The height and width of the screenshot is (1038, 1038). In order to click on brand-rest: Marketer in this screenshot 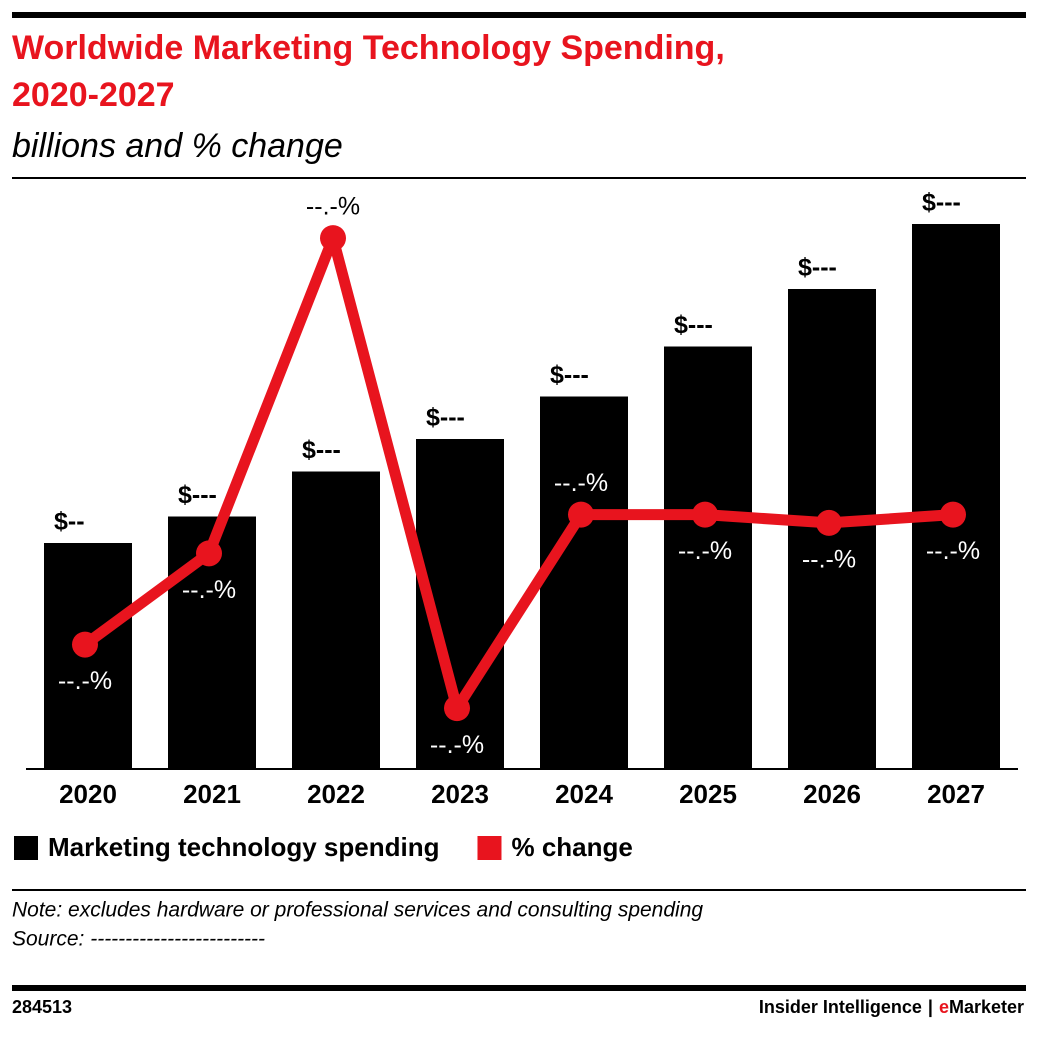, I will do `click(986, 1007)`.